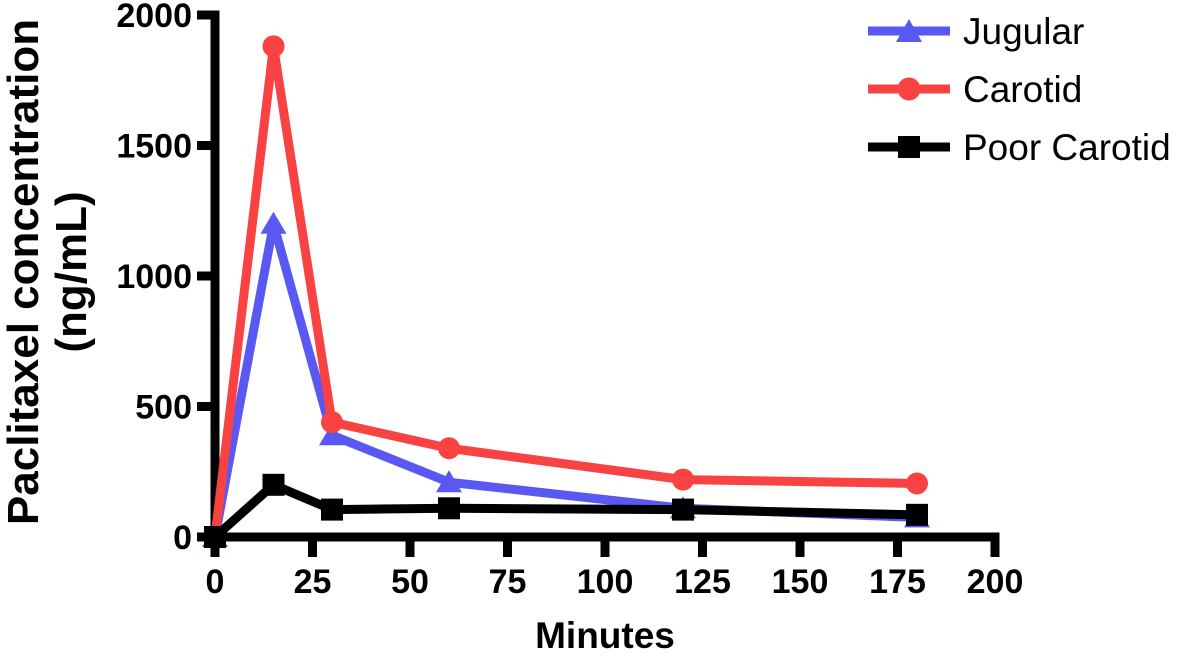  What do you see at coordinates (702, 582) in the screenshot?
I see `x-tick-label: 125` at bounding box center [702, 582].